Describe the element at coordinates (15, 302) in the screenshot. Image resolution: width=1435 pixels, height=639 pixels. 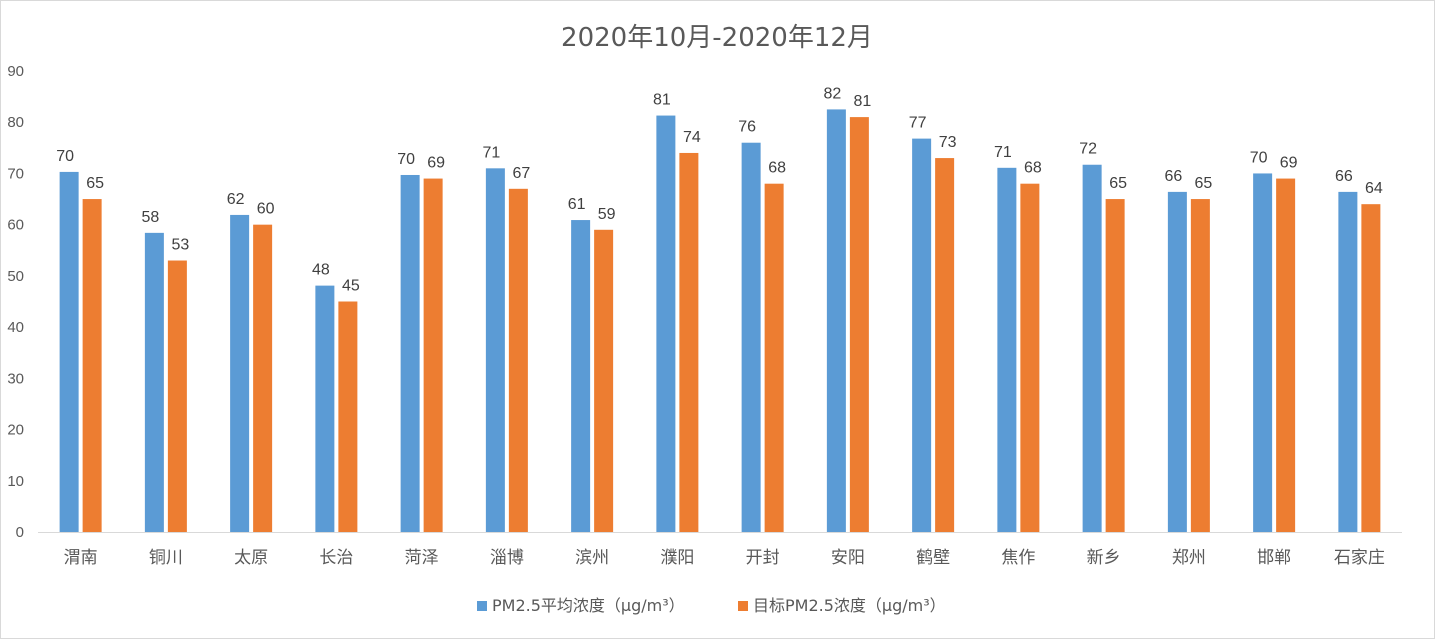
I see `y-axis: 0 10 20 30 40 50 60 70 80 90` at that location.